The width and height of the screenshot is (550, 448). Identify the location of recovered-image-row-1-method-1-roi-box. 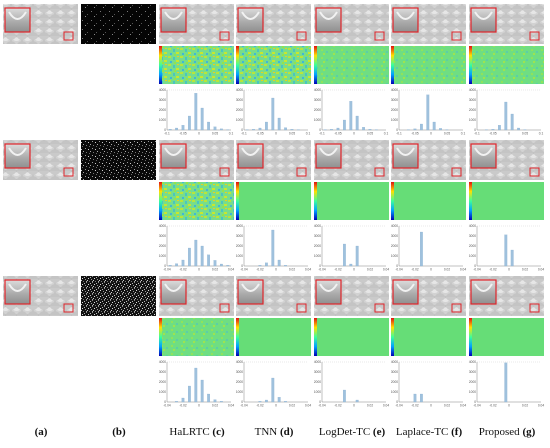
(224, 36).